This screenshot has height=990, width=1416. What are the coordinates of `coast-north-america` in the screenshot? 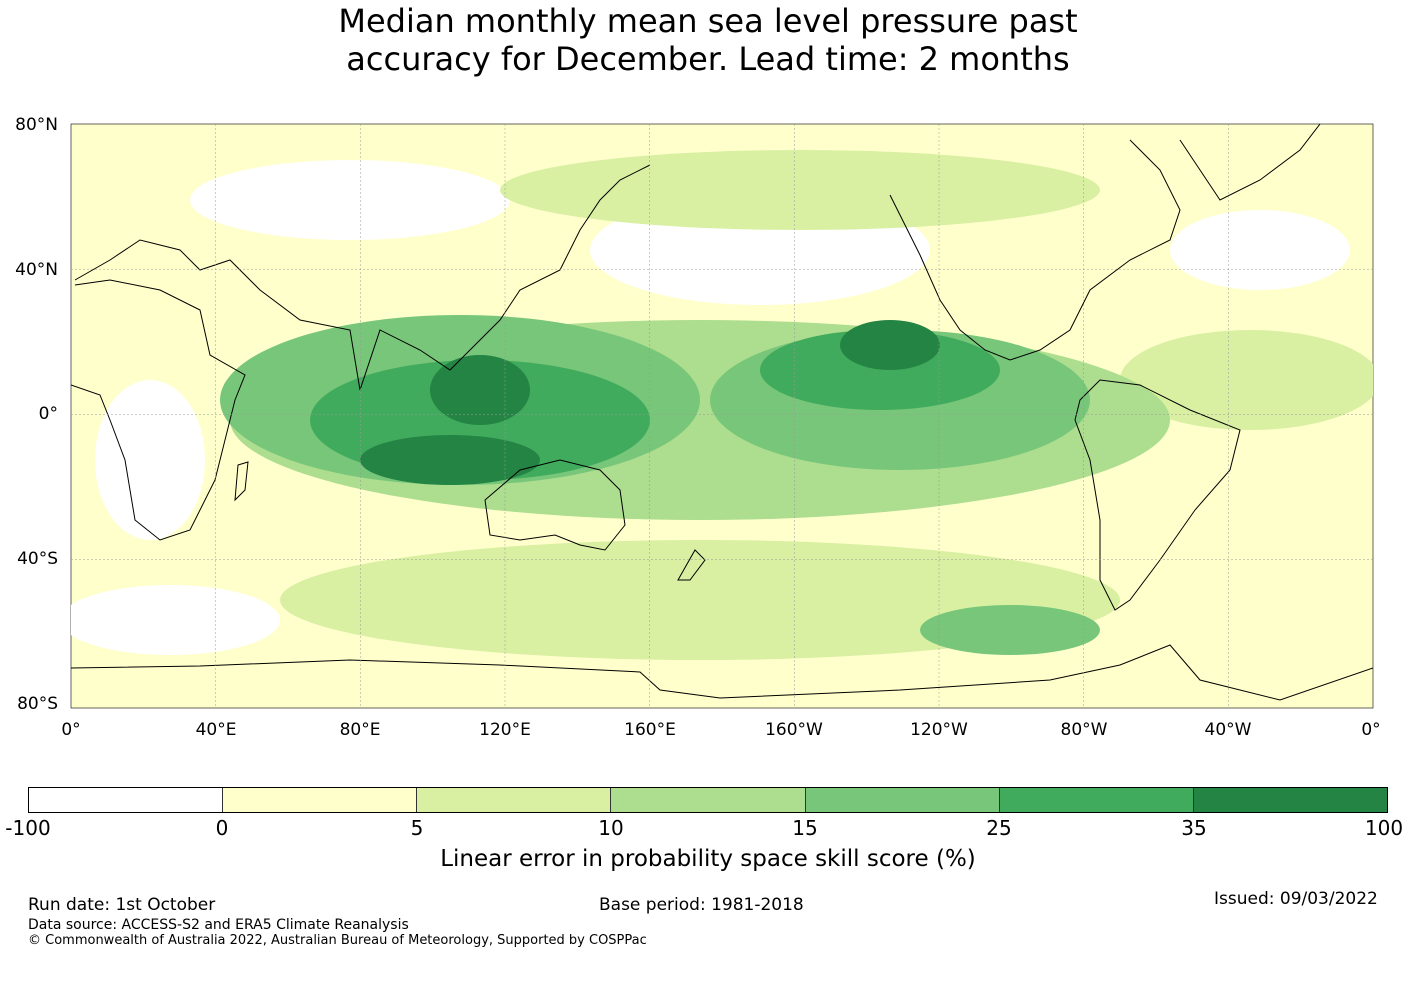 It's located at (1035, 250).